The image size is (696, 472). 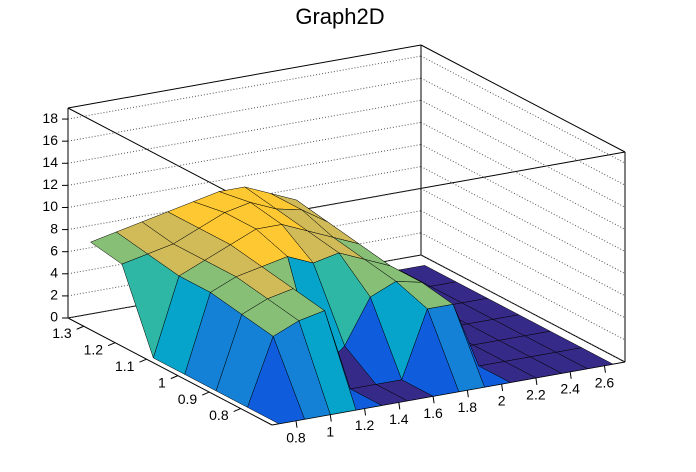 What do you see at coordinates (339, 16) in the screenshot?
I see `chart-title: Graph2D` at bounding box center [339, 16].